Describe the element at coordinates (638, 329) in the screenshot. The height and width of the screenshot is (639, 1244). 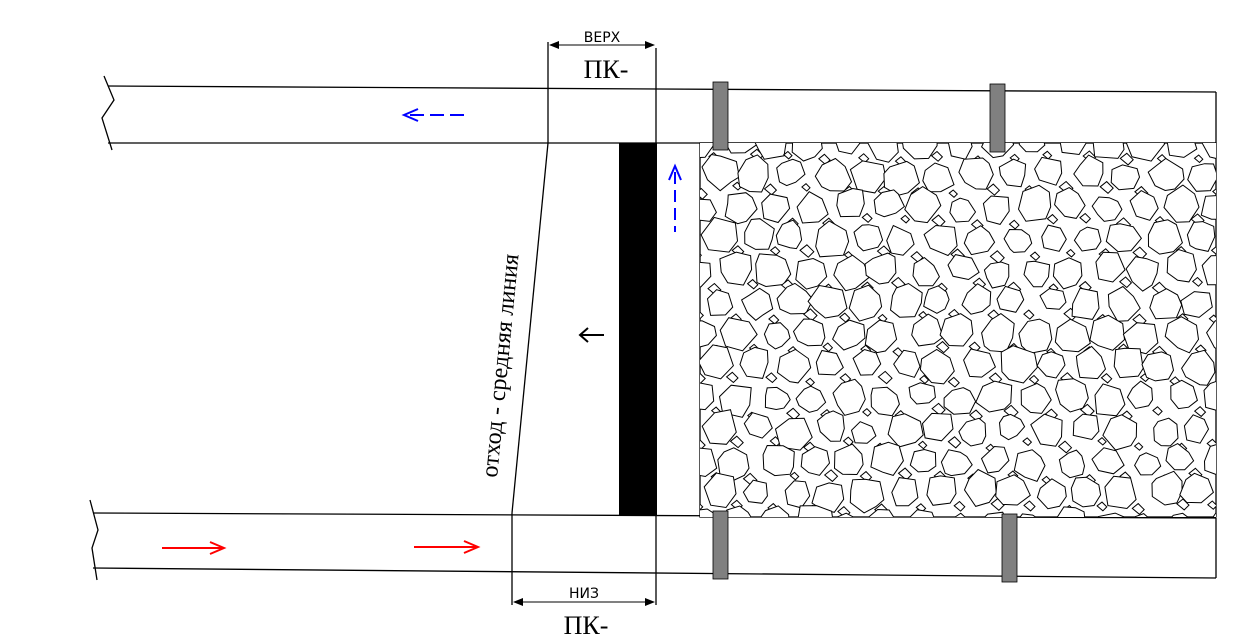
I see `coal-face-block` at that location.